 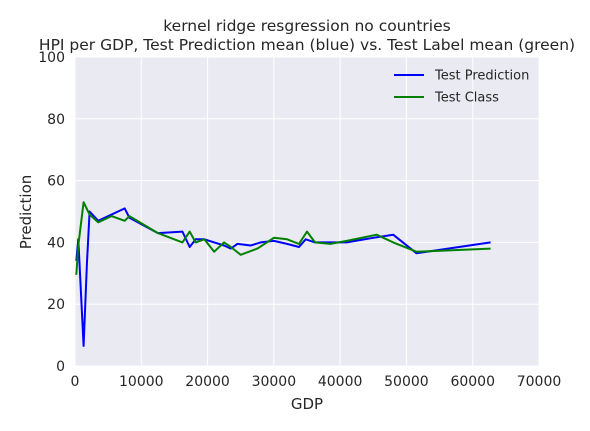 I want to click on x-tick-label: 20000, so click(x=207, y=382).